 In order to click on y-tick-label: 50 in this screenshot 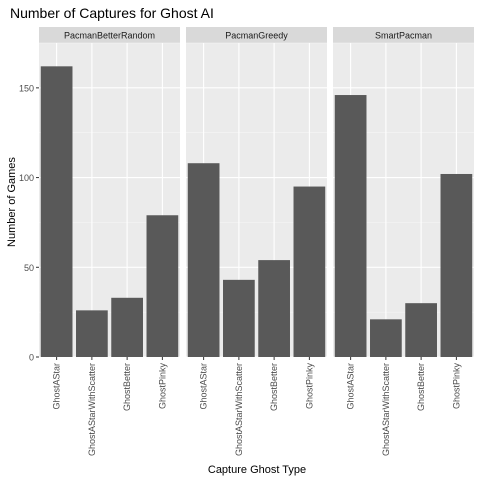, I will do `click(29, 268)`.